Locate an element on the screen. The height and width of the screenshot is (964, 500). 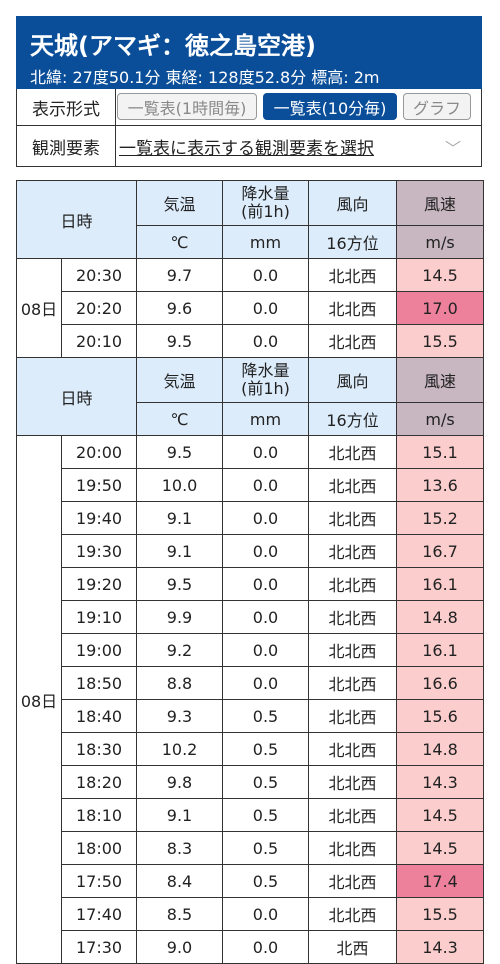
hourly-table-button: 一覧表(1時間毎) is located at coordinates (187, 106).